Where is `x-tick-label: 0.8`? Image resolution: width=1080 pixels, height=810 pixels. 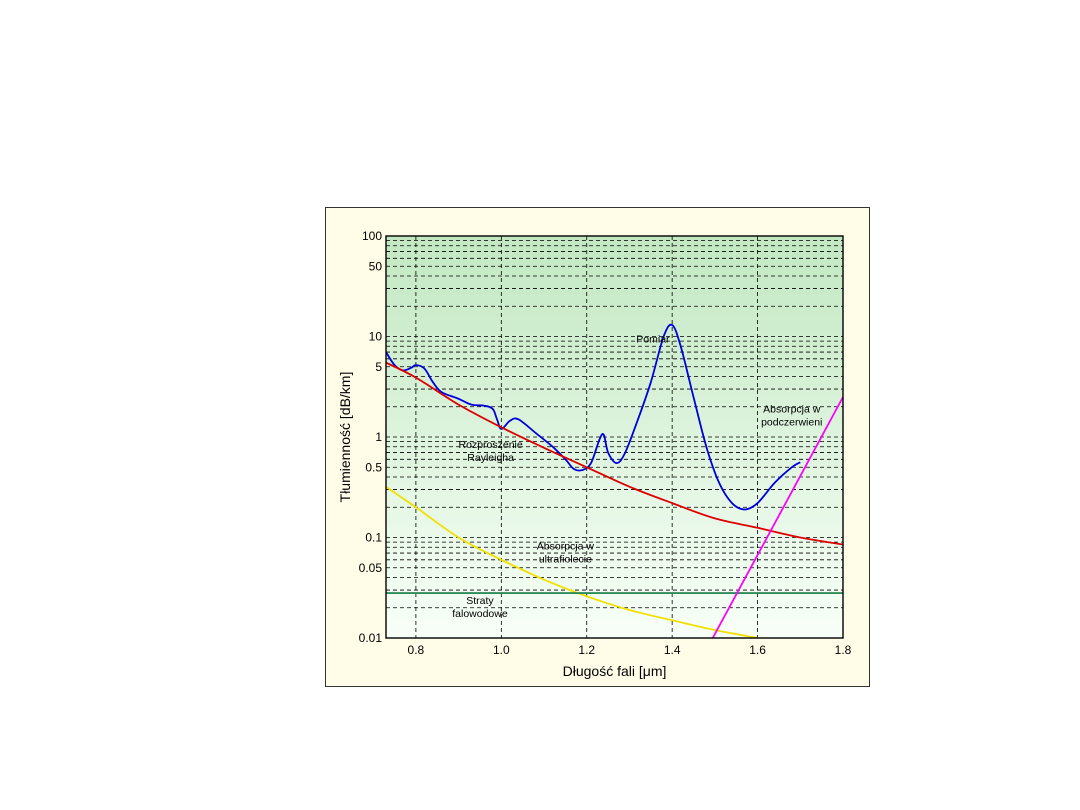
x-tick-label: 0.8 is located at coordinates (416, 650).